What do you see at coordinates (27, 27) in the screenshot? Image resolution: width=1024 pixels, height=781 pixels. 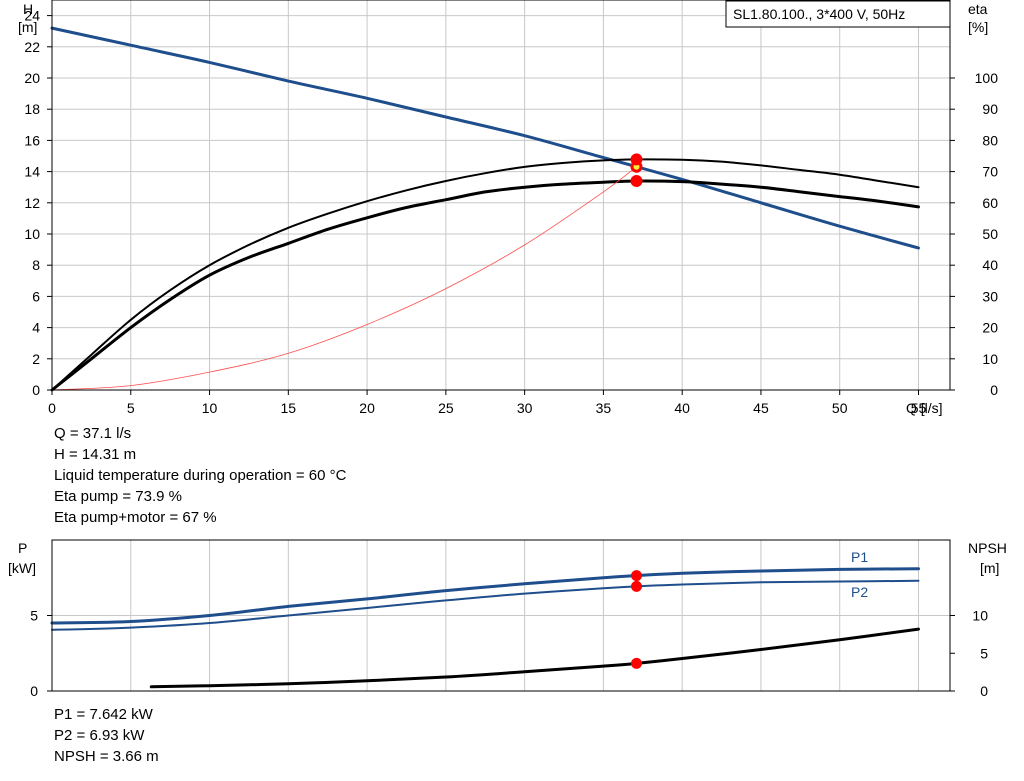 I see `head-axis-unit: [m]` at bounding box center [27, 27].